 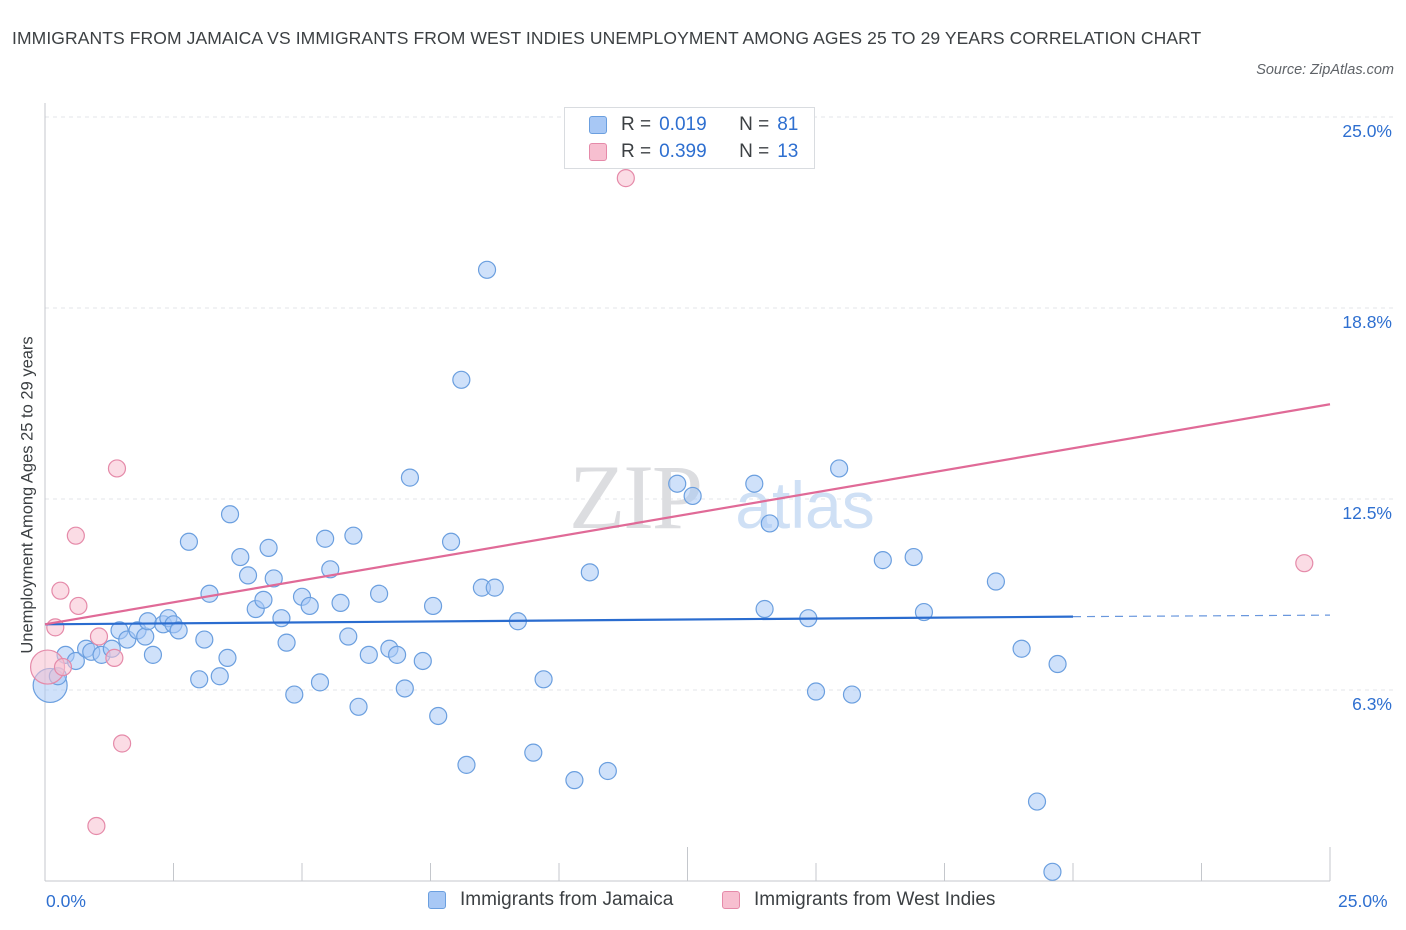 I want to click on legend-row-jamaica: R = 0.019 N = 81, so click(x=693, y=125).